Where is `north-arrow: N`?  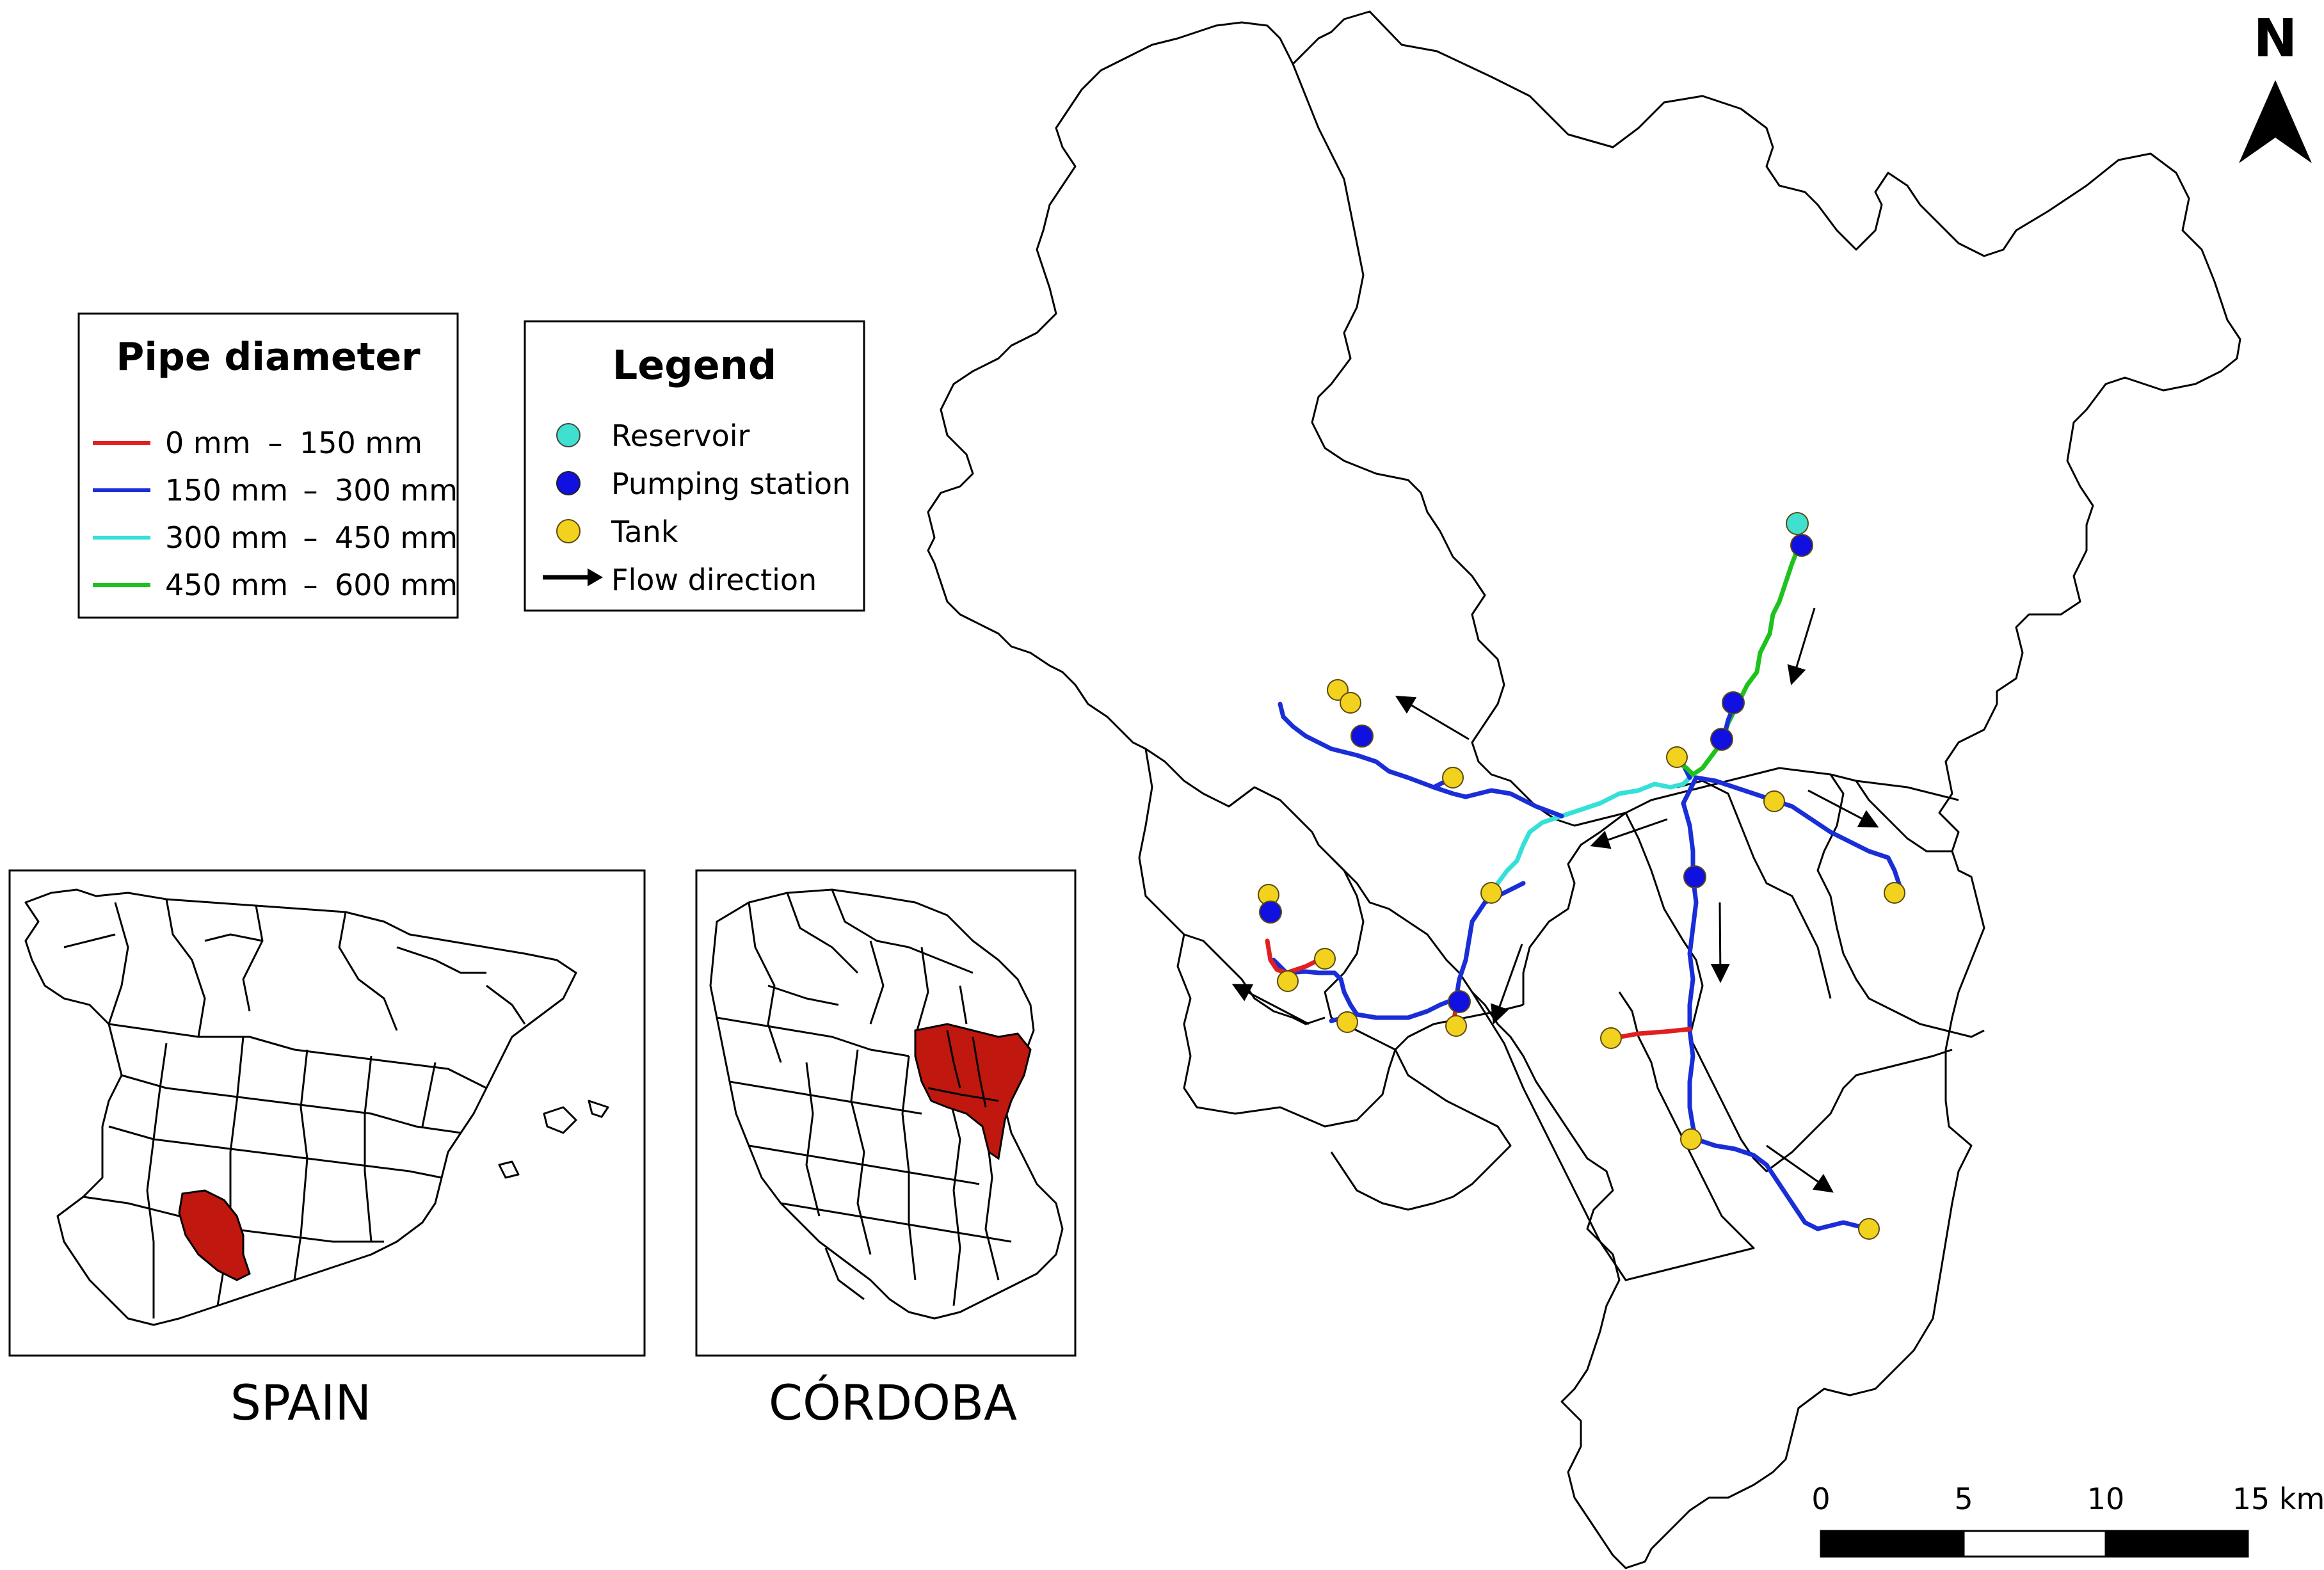 north-arrow: N is located at coordinates (2275, 85).